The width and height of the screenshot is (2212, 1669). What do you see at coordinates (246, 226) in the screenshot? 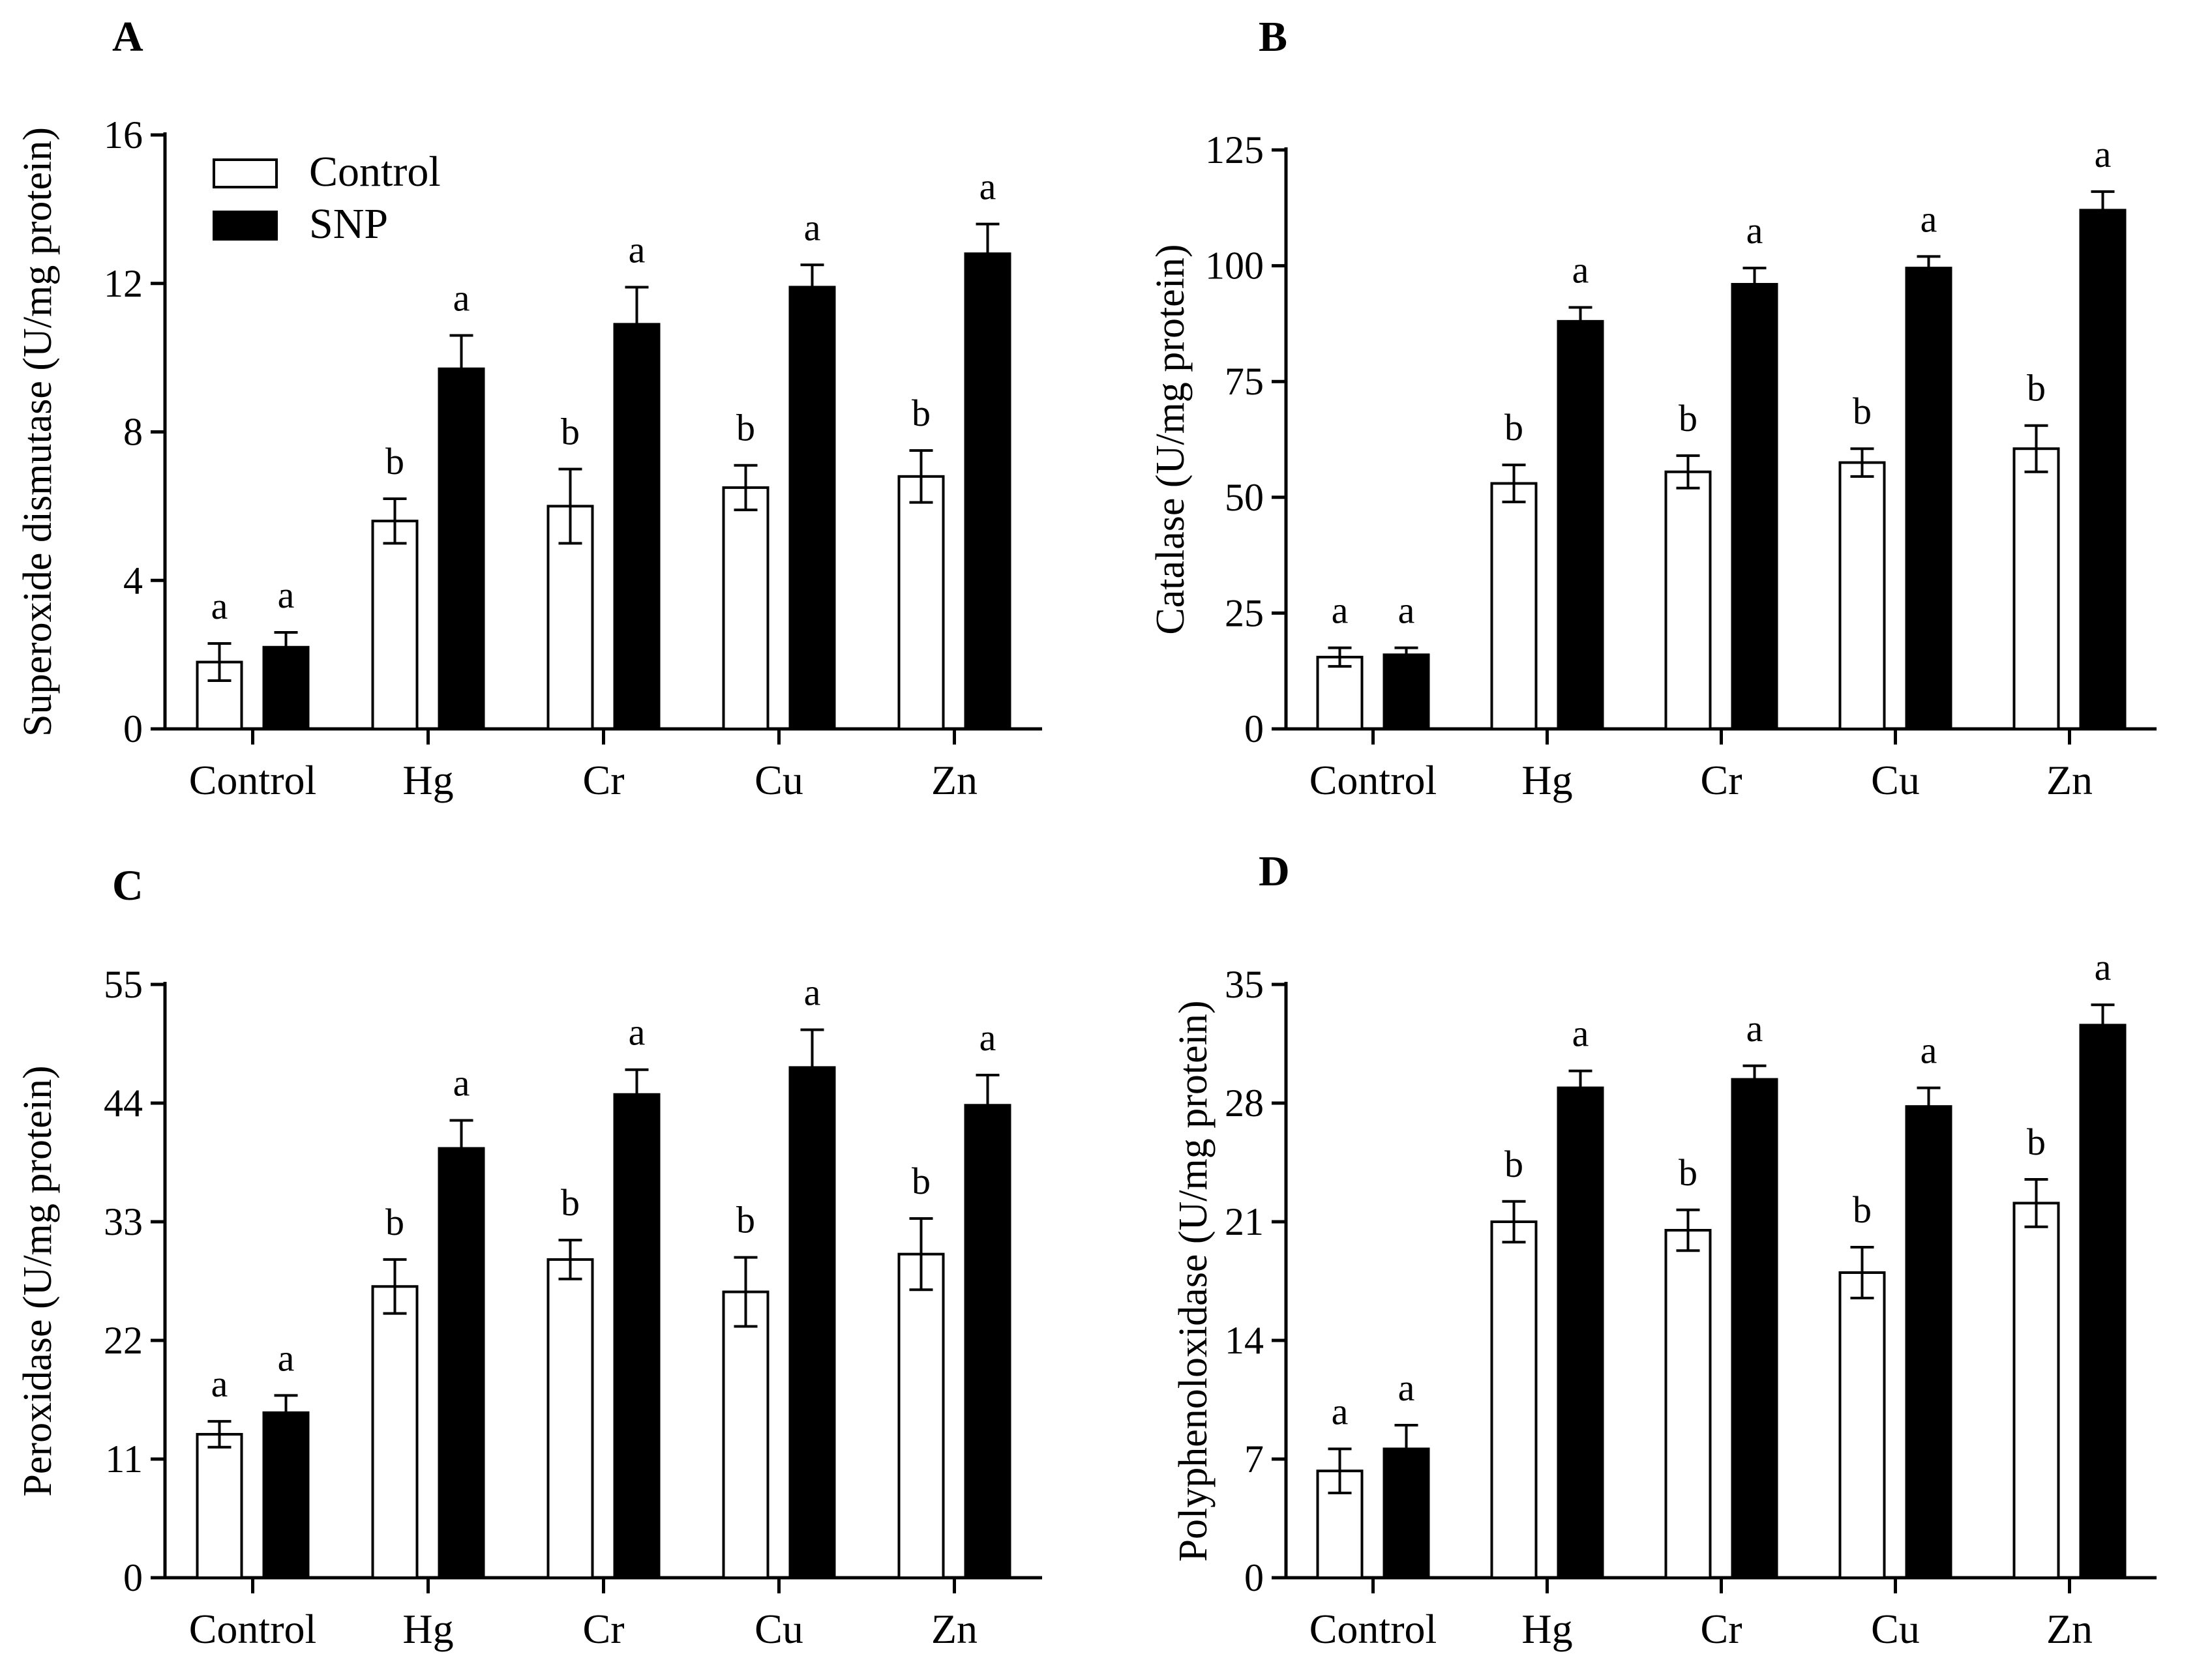
I see `legend-swatch-snp` at bounding box center [246, 226].